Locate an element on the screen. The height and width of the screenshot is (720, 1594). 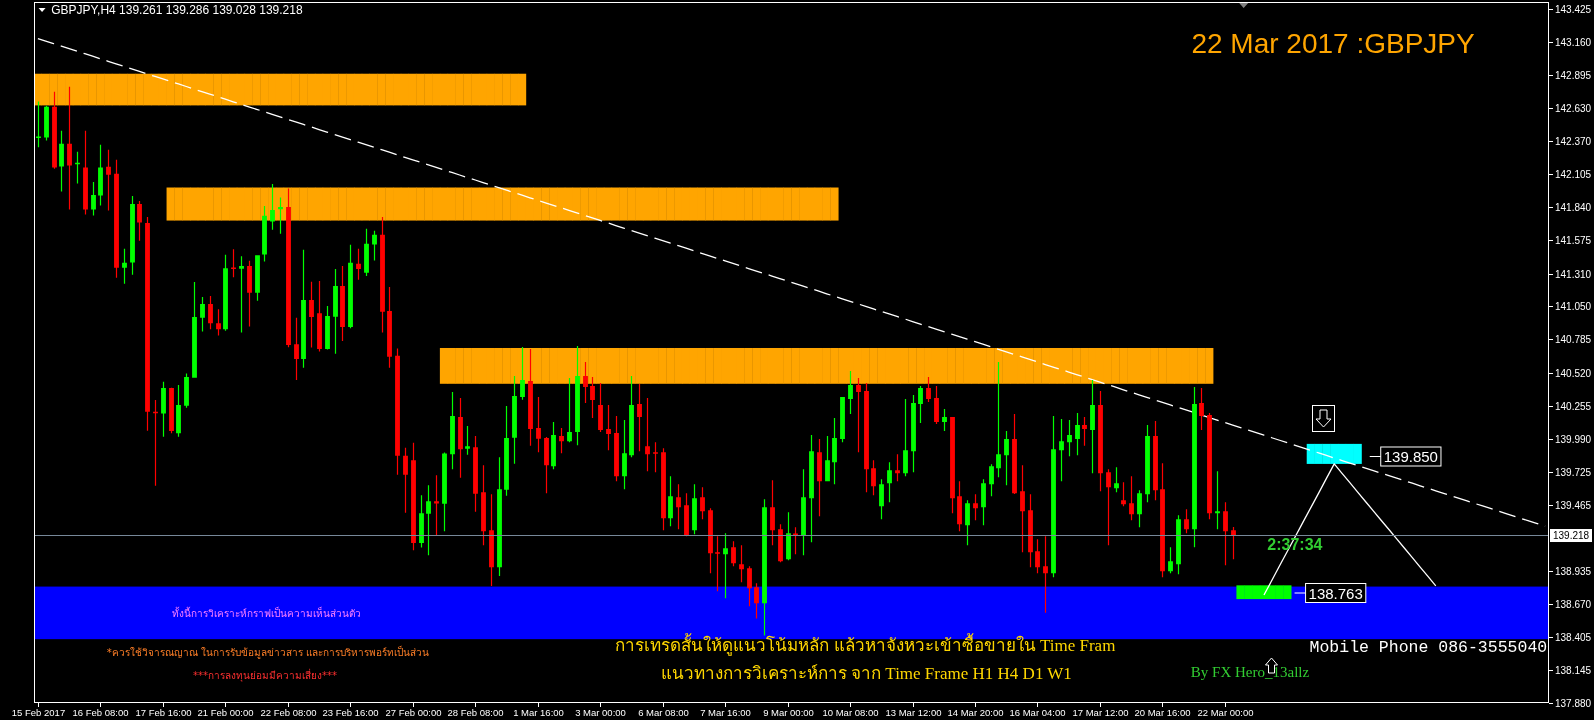
x-tick-label: 22 Feb 08:00 is located at coordinates (288, 712).